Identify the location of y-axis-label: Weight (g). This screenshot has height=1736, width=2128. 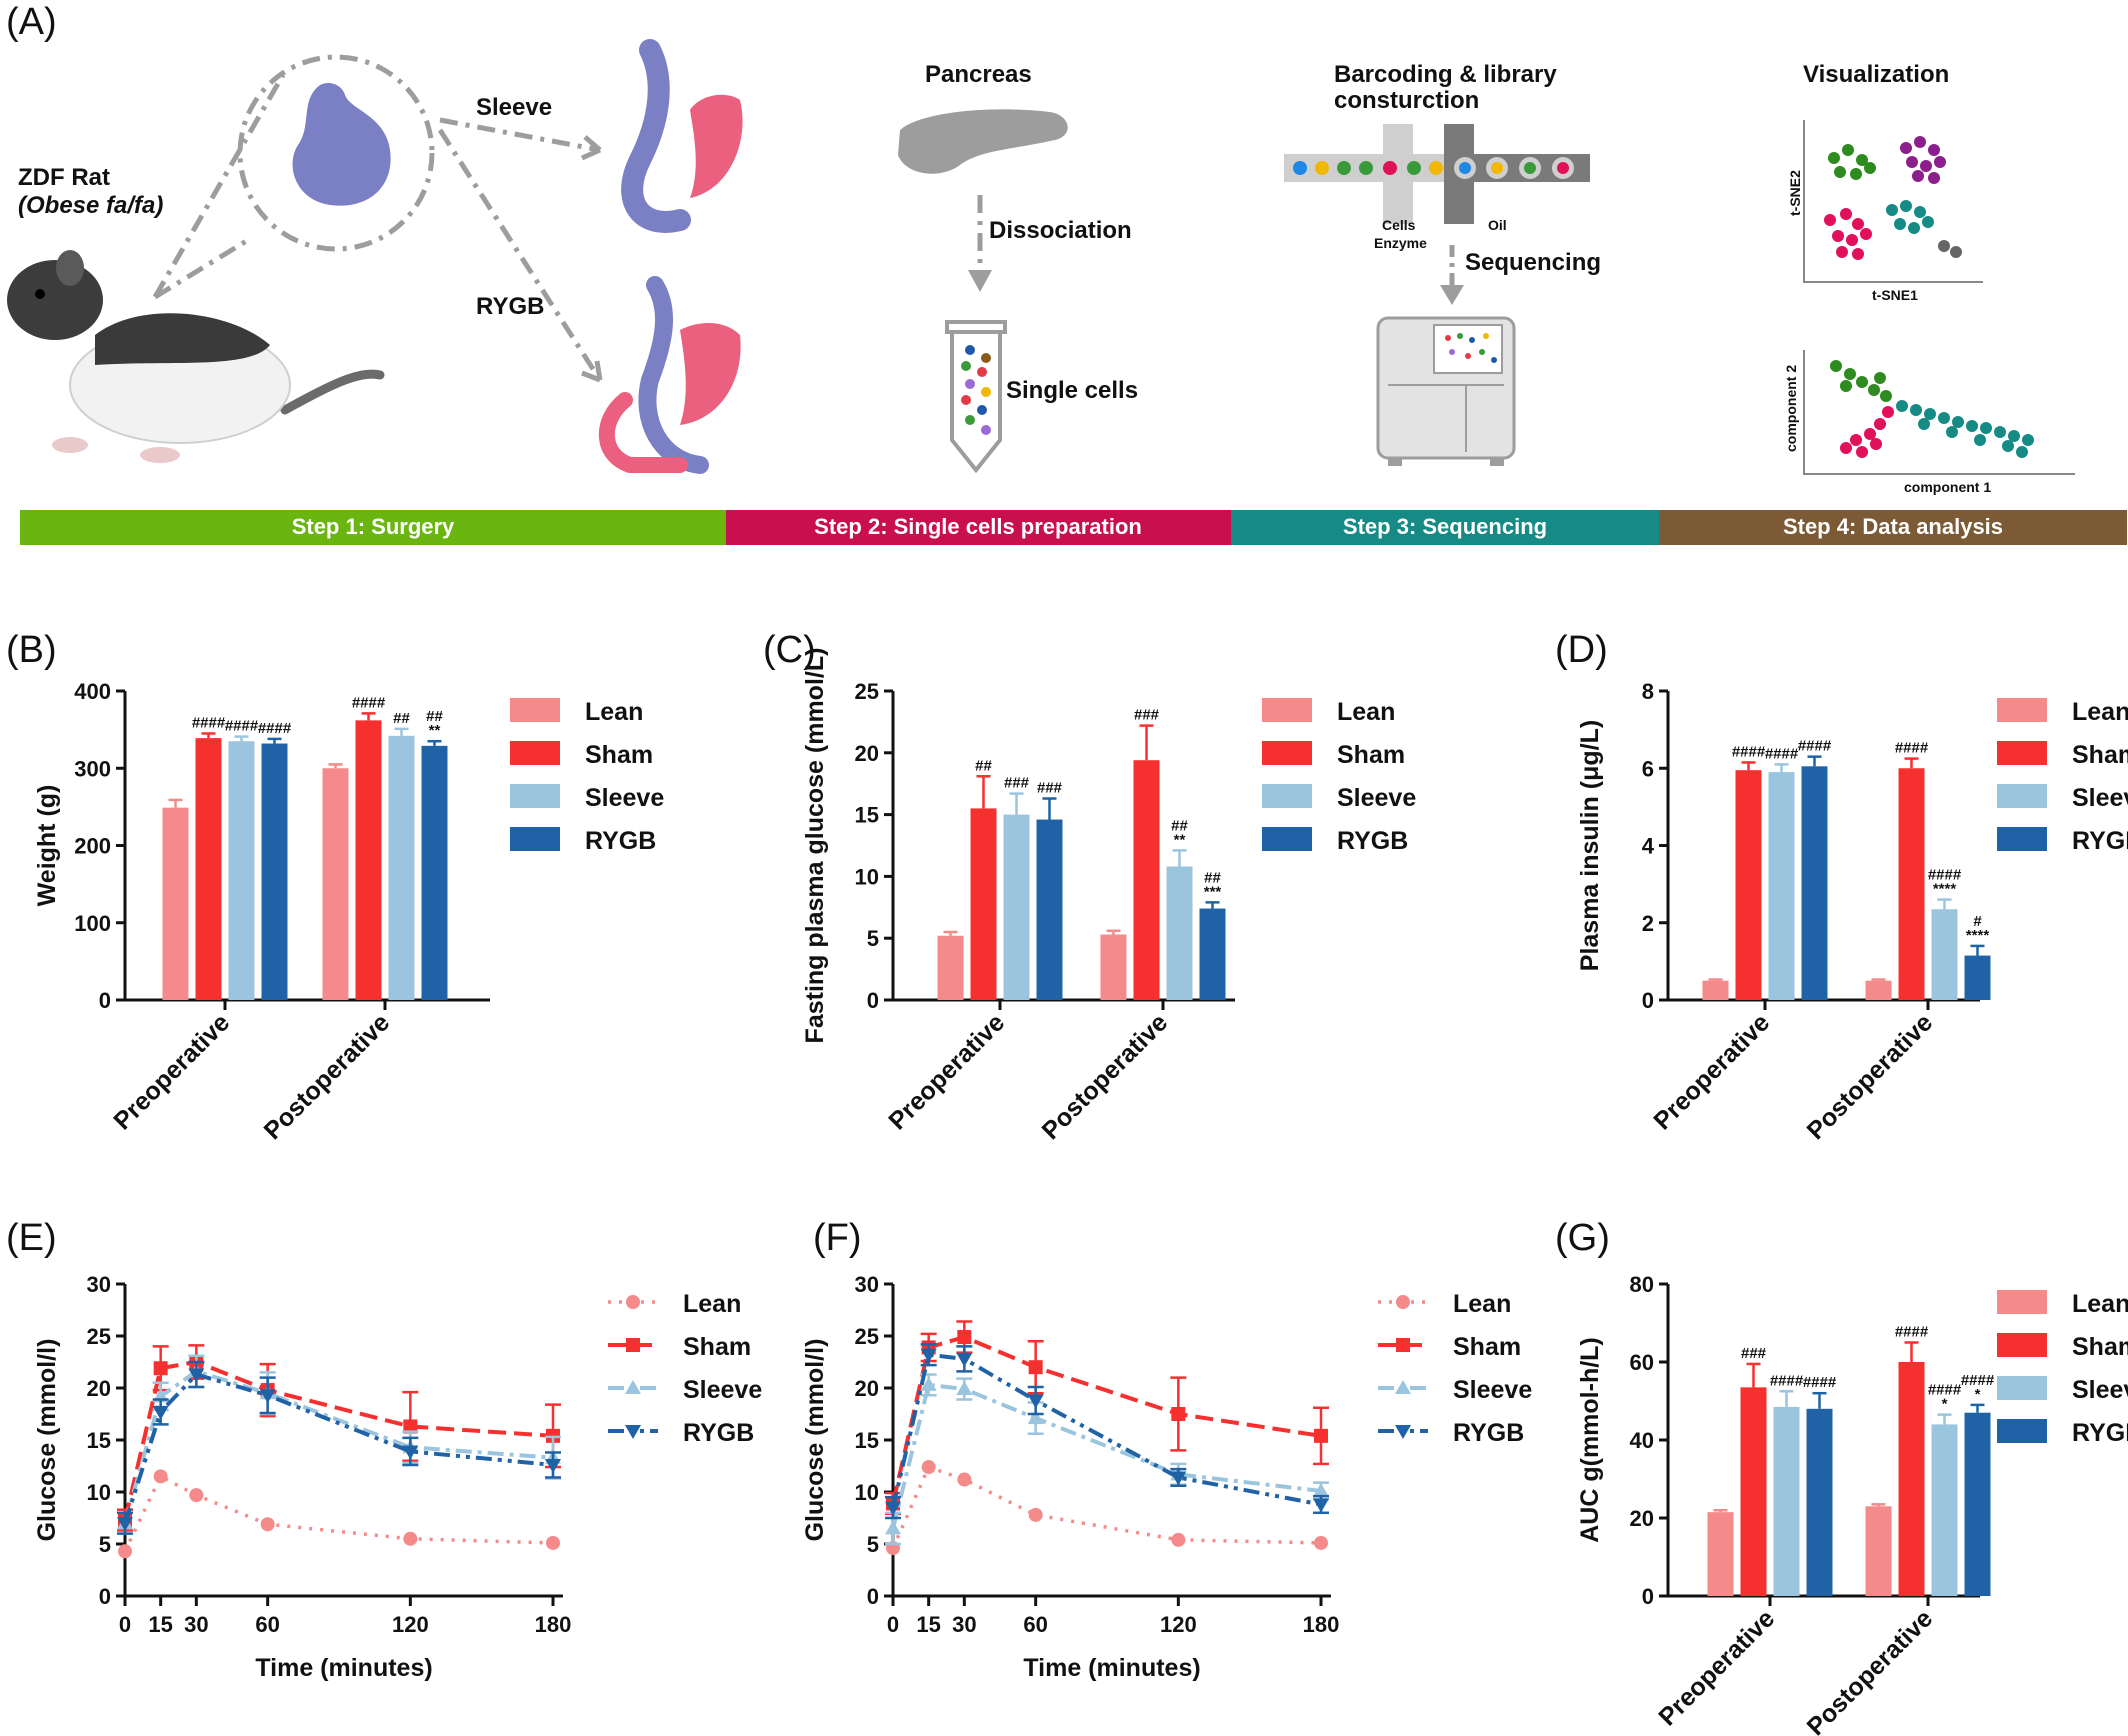
(47, 846).